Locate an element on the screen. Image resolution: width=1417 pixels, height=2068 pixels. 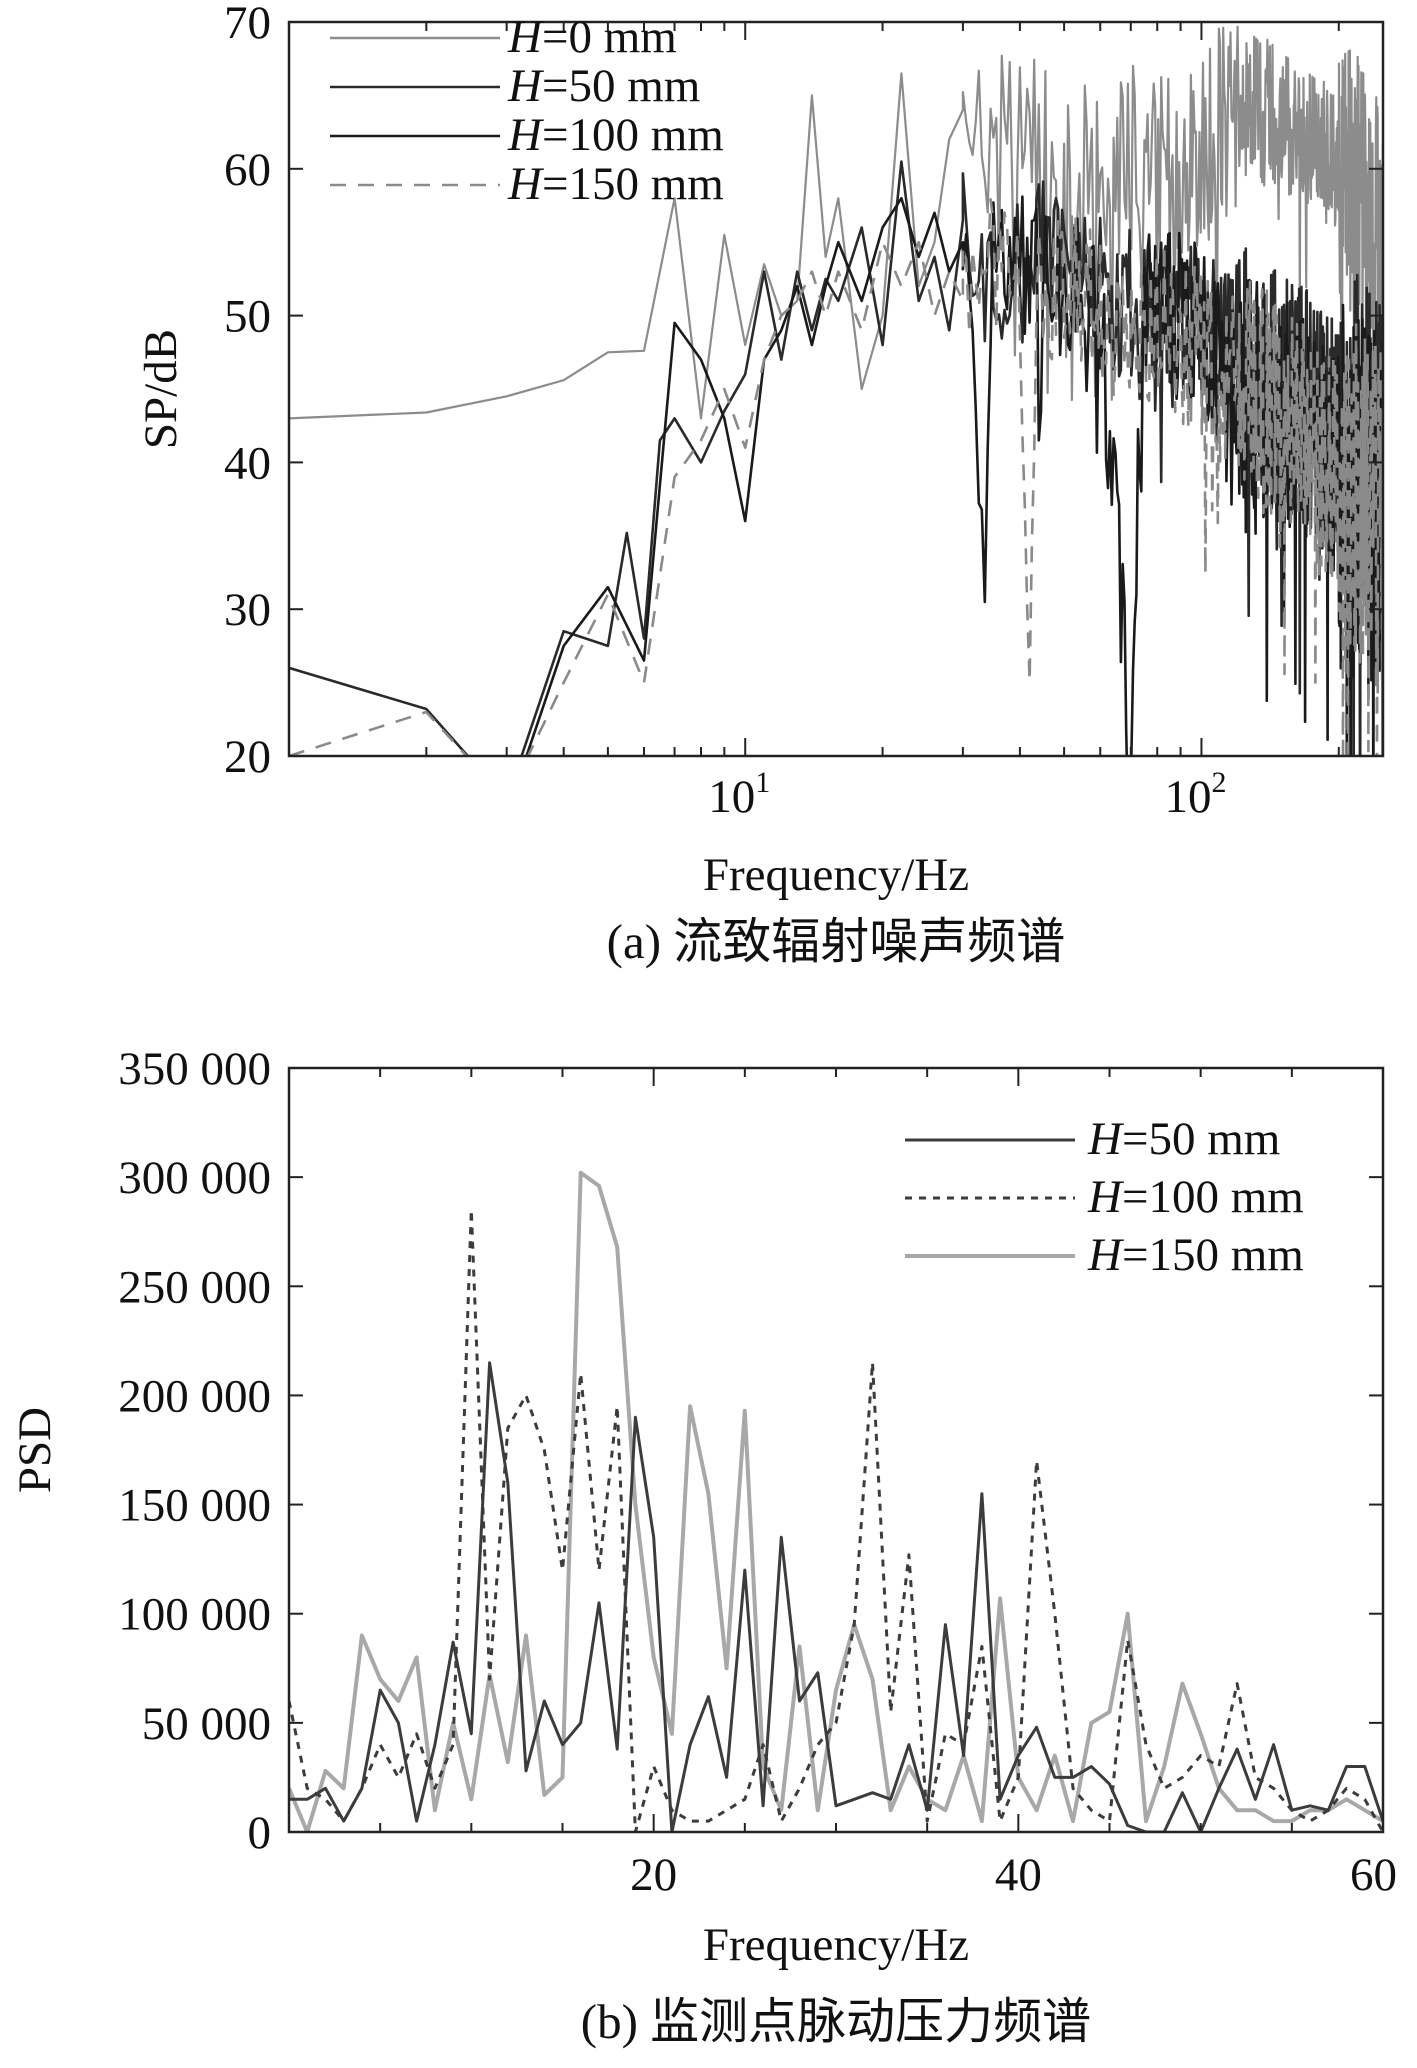
panel-a-xlabel: Frequency/Hz is located at coordinates (836, 875).